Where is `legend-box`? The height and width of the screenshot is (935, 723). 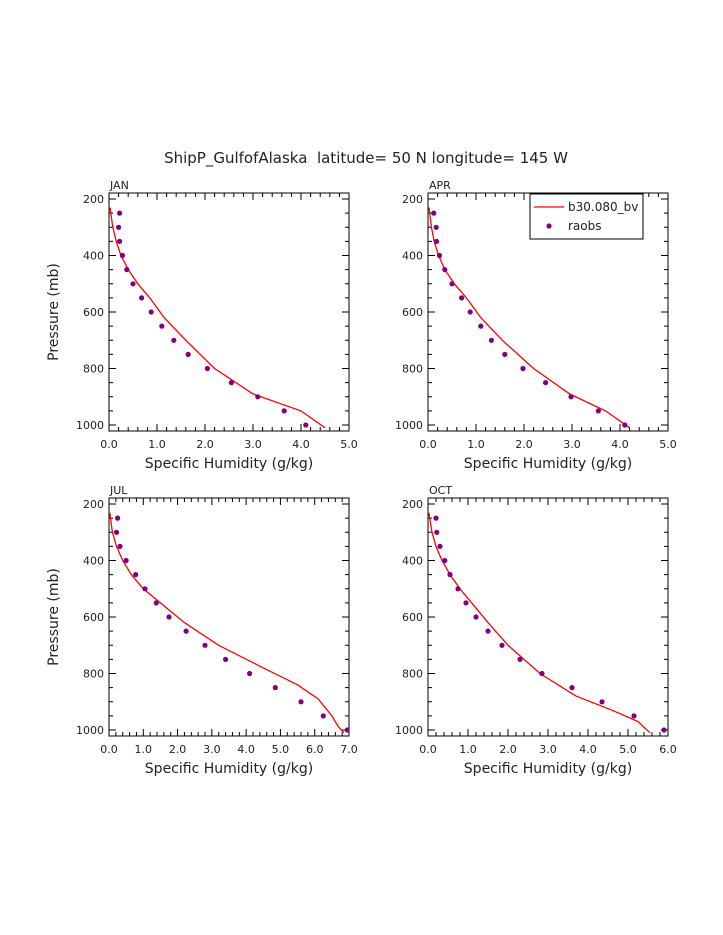
legend-box is located at coordinates (586, 216).